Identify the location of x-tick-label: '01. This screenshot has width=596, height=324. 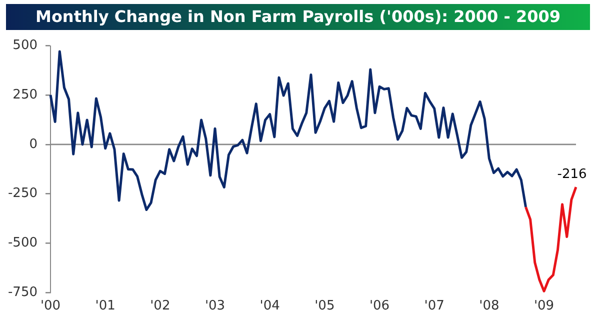
(105, 306).